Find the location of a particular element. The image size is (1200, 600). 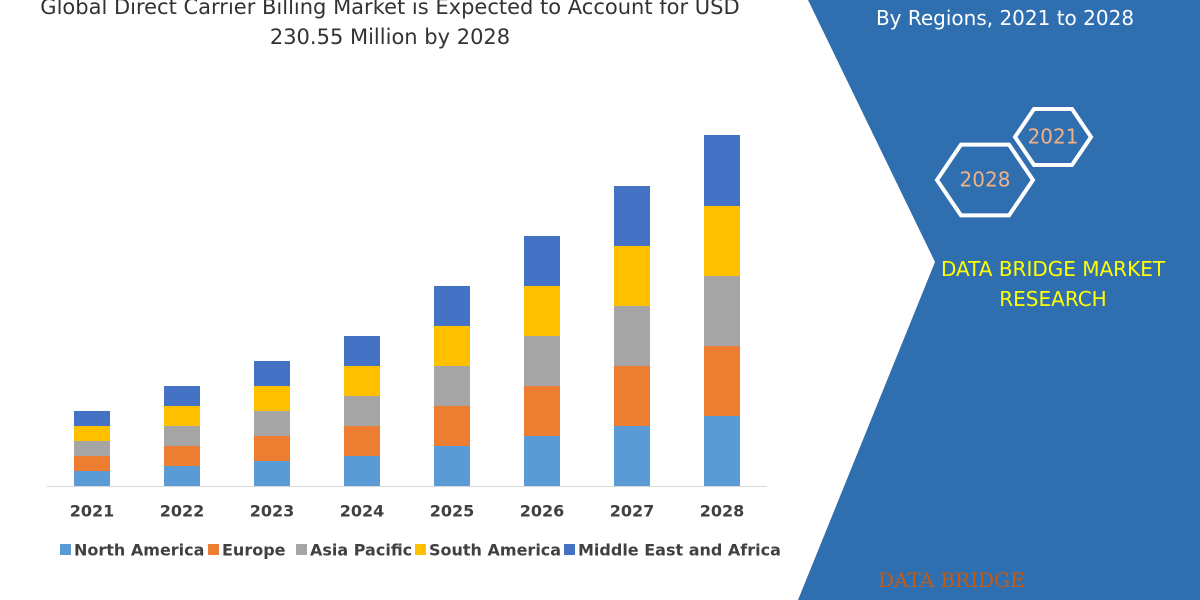

x-tick-label: 2021 is located at coordinates (92, 511).